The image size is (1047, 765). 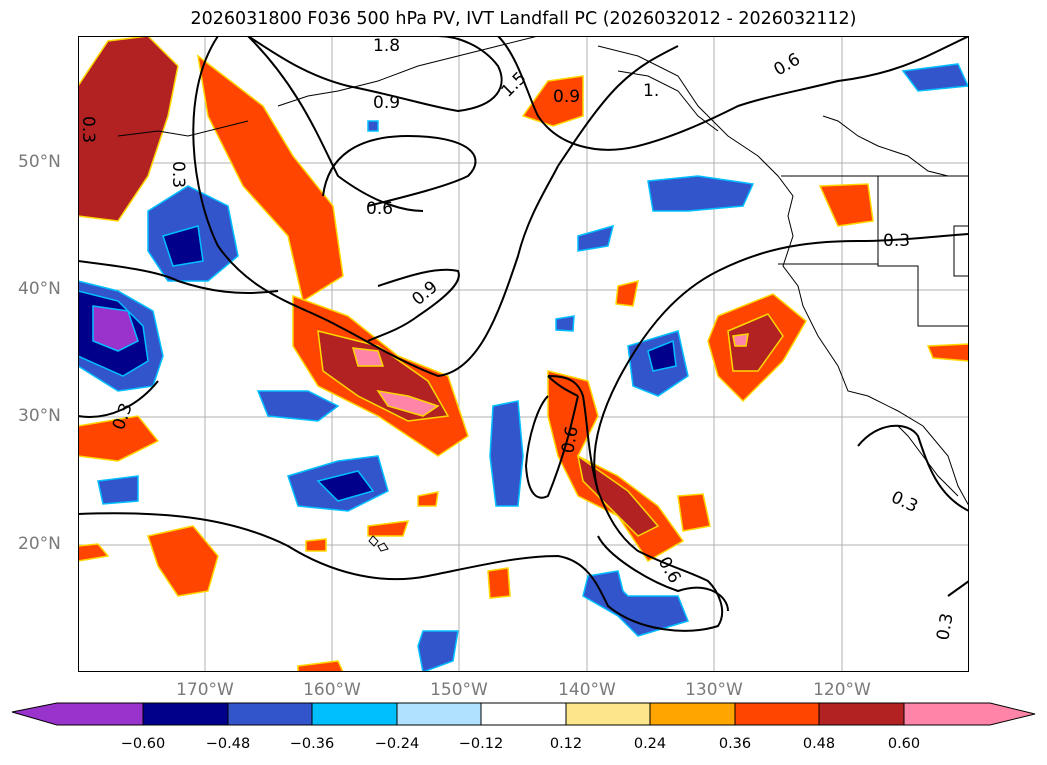 I want to click on contour-label: 1., so click(x=651, y=91).